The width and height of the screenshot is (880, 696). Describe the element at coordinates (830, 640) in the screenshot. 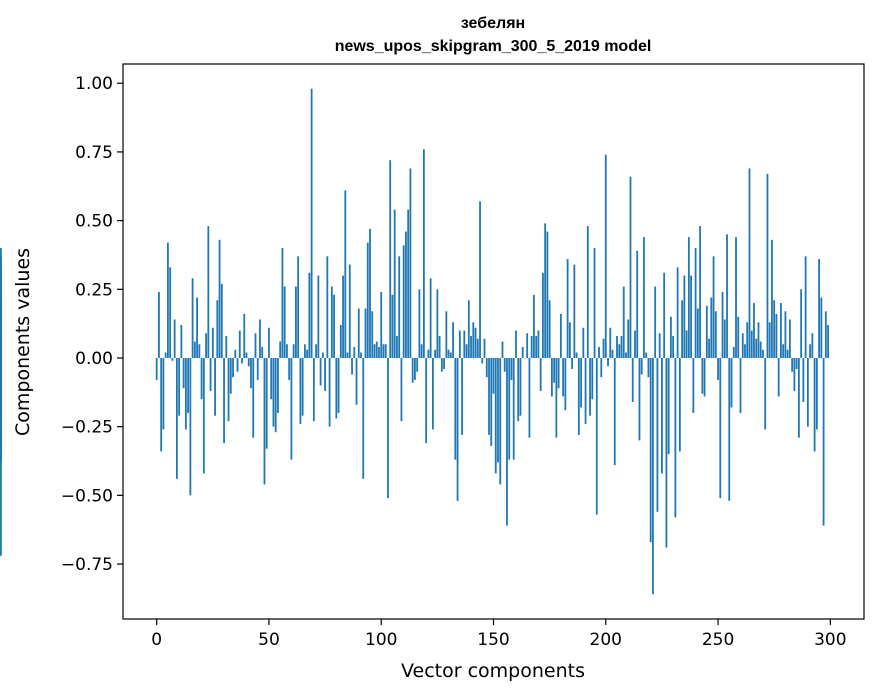

I see `x-tick-label-300: 300` at that location.